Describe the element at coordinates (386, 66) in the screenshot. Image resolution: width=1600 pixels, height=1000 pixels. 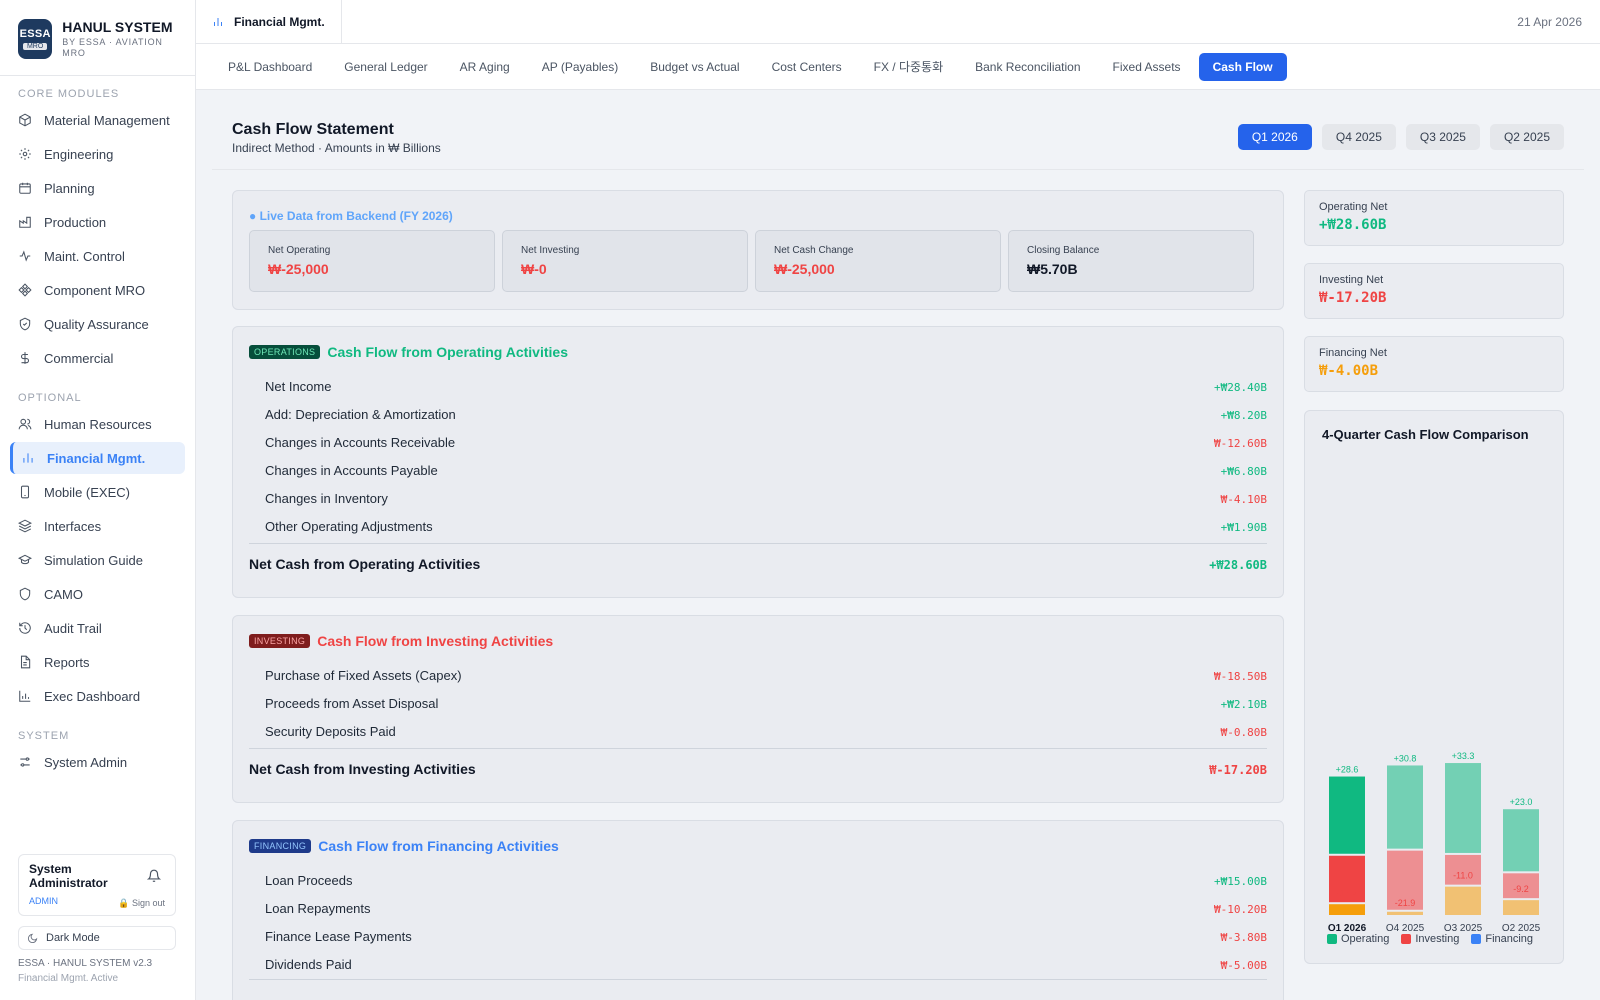
I see `tab-general-ledger: General Ledger` at that location.